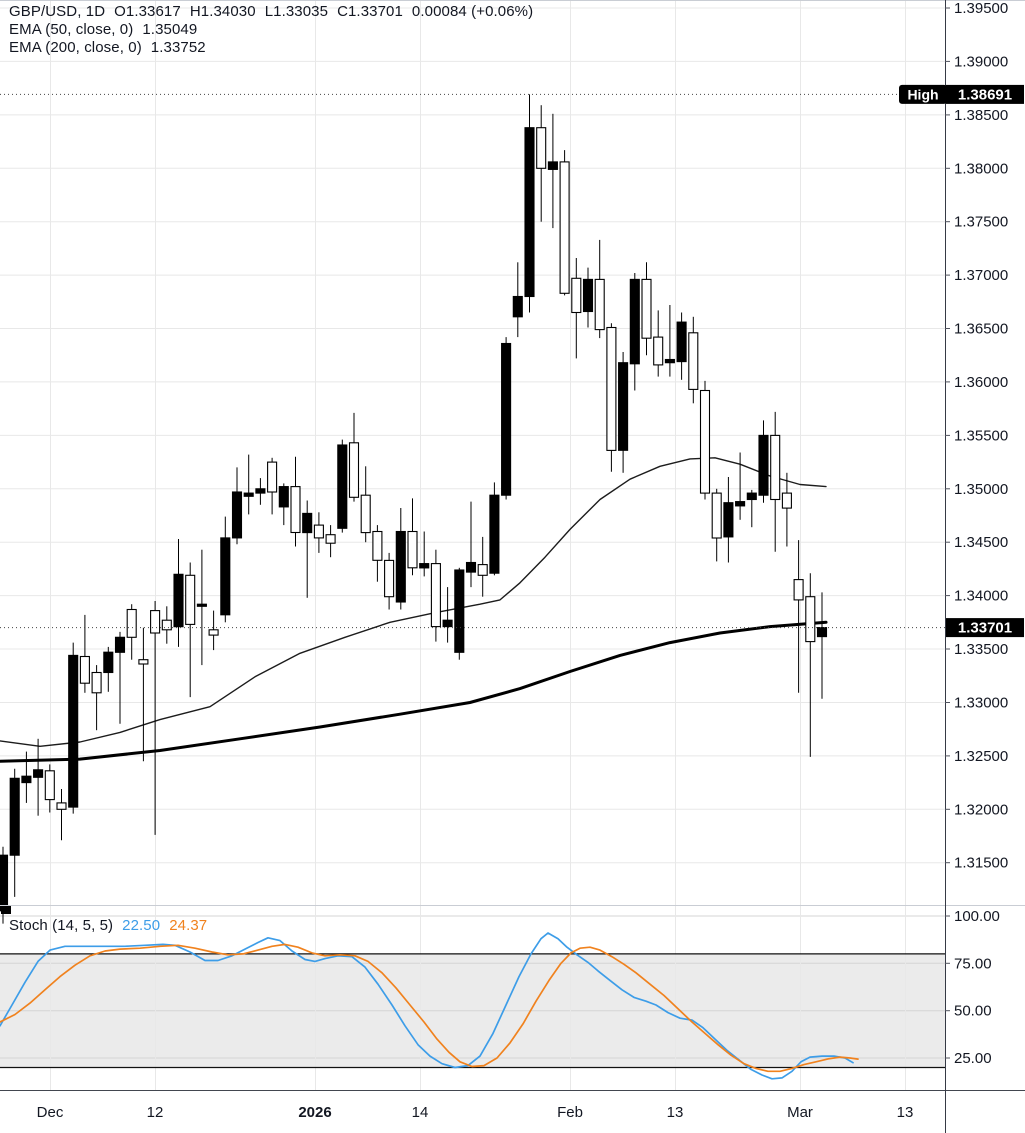 This screenshot has width=1025, height=1133. Describe the element at coordinates (922, 94) in the screenshot. I see `high-badge-label: High` at that location.